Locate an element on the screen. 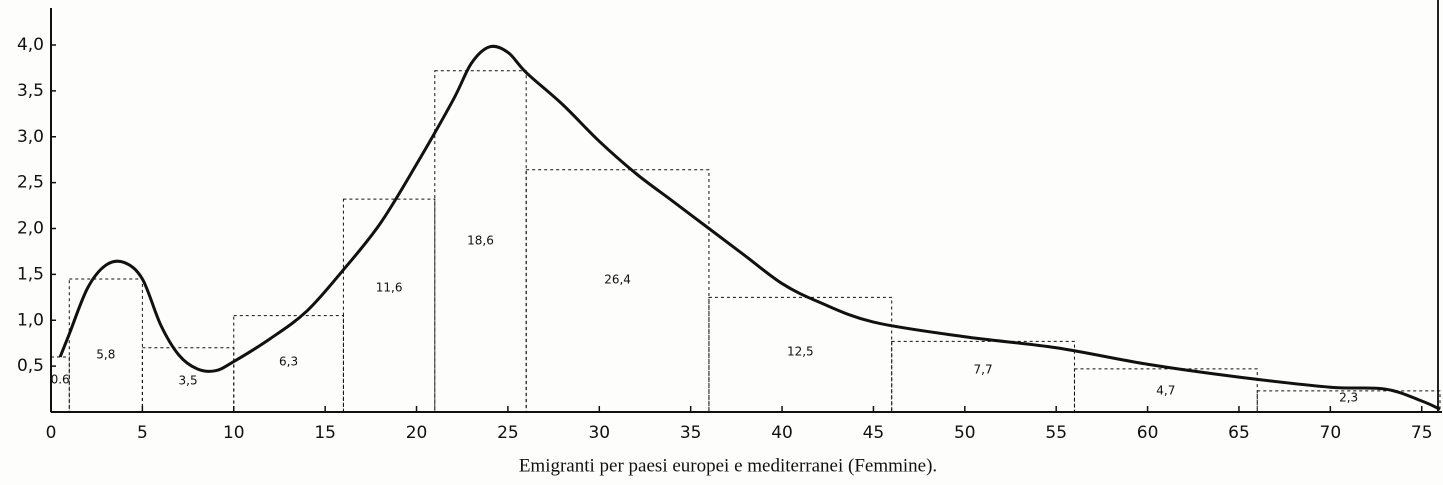  x-tick-label: 15 is located at coordinates (325, 433).